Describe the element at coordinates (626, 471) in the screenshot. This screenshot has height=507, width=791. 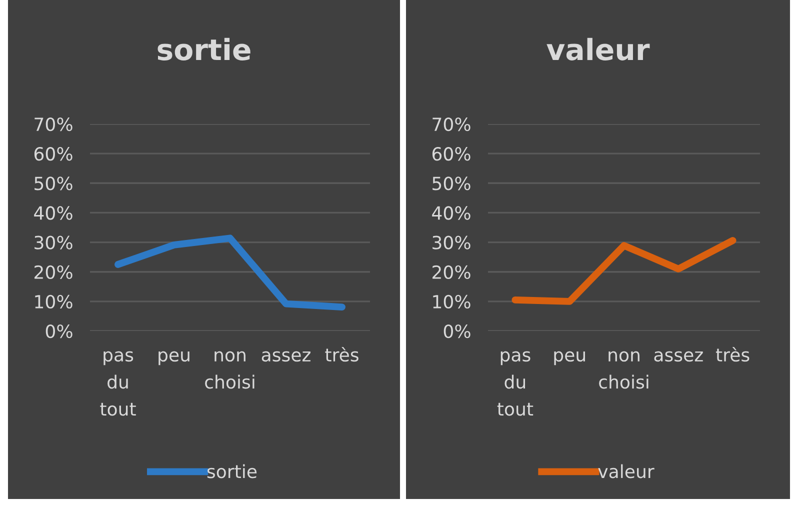
I see `legend-label: valeur` at that location.